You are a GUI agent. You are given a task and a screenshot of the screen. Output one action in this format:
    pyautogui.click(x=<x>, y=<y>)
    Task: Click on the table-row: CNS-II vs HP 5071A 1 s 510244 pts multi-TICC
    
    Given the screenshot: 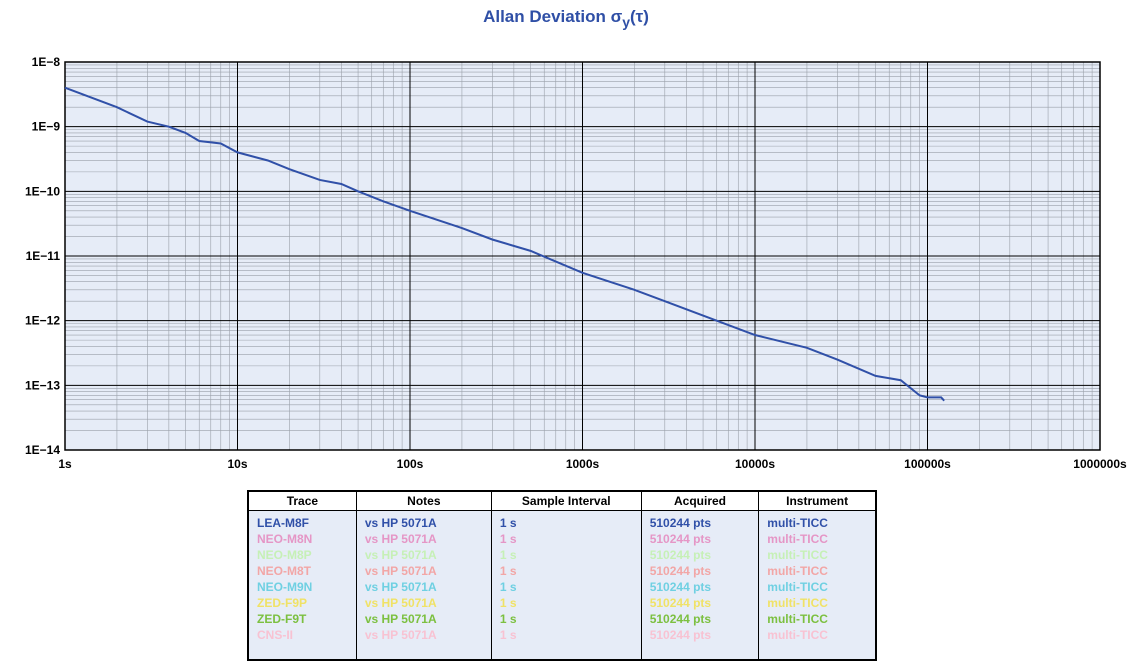 What is the action you would take?
    pyautogui.click(x=562, y=635)
    